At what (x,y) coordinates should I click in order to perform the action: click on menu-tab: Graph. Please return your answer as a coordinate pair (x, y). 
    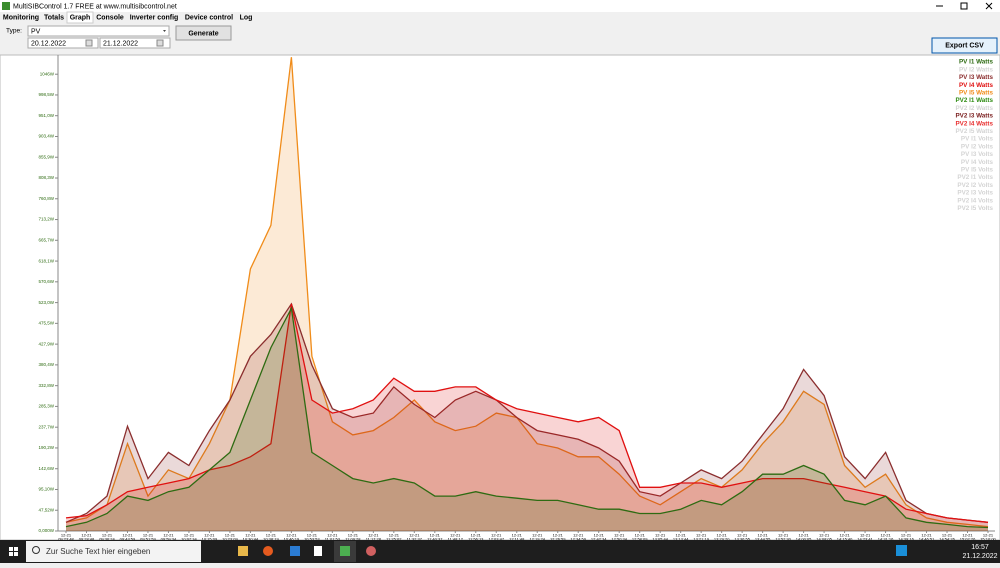
    Looking at the image, I should click on (80, 17).